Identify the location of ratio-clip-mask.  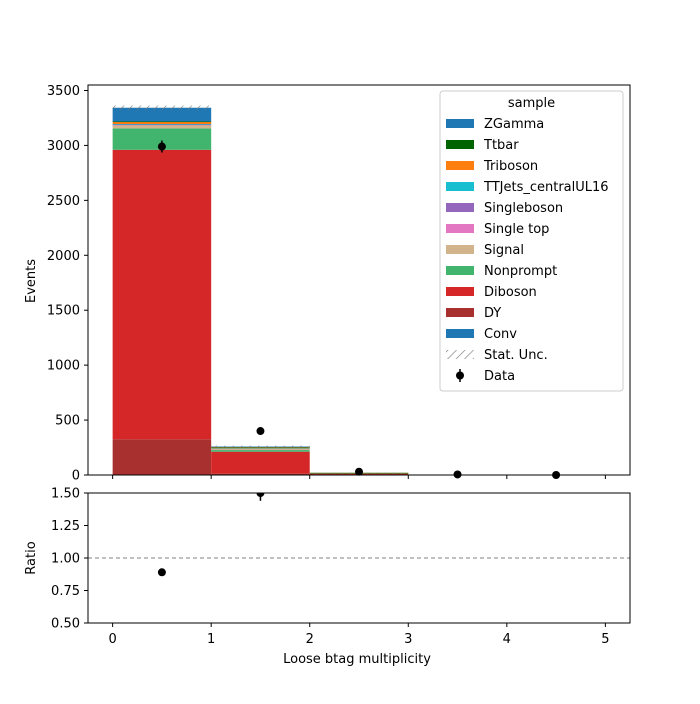
(359, 488).